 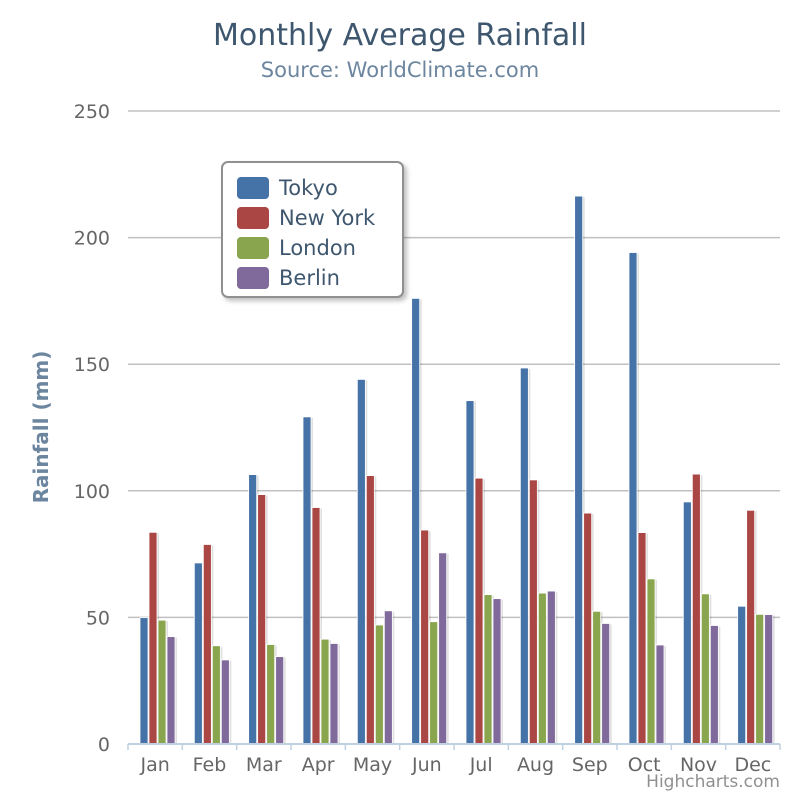 What do you see at coordinates (262, 619) in the screenshot?
I see `bar-new-york-mar` at bounding box center [262, 619].